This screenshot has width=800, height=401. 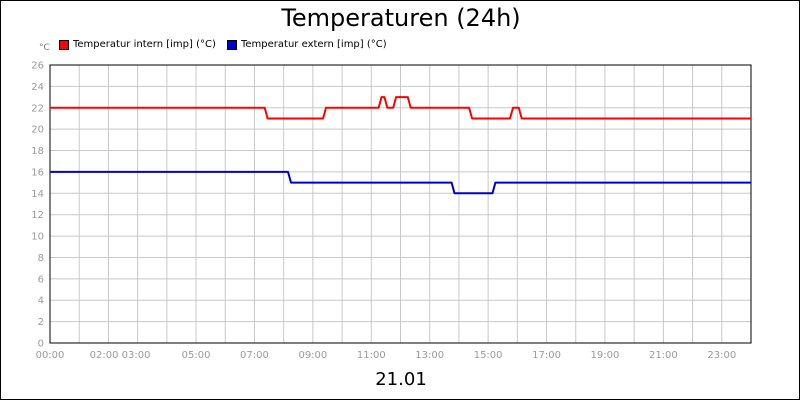 I want to click on y-tick-label: 24, so click(x=37, y=87).